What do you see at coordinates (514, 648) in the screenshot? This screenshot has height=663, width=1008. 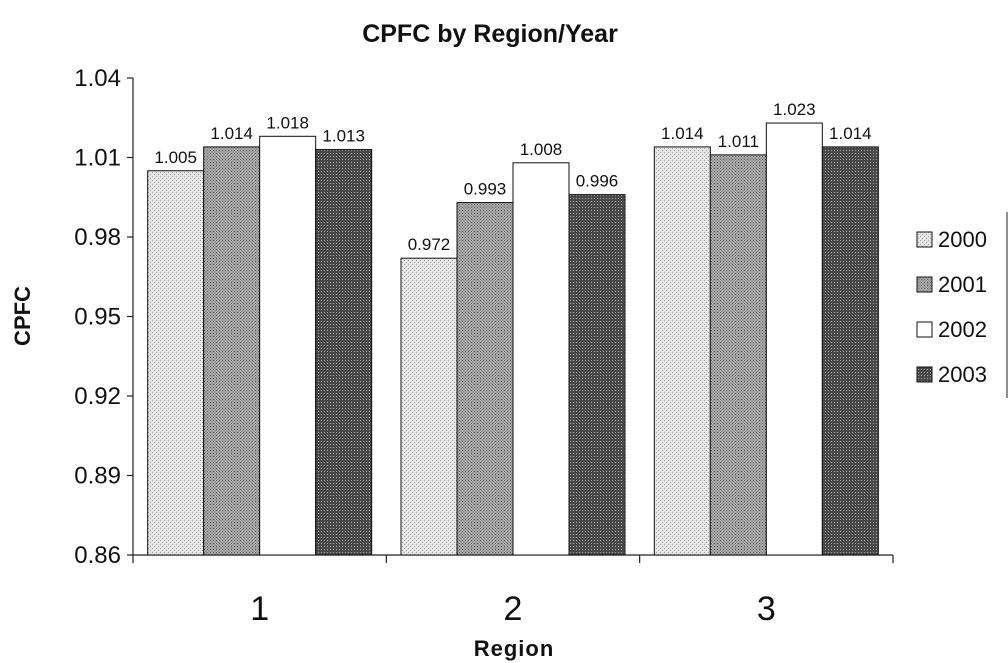 I see `x-axis-title: Region` at bounding box center [514, 648].